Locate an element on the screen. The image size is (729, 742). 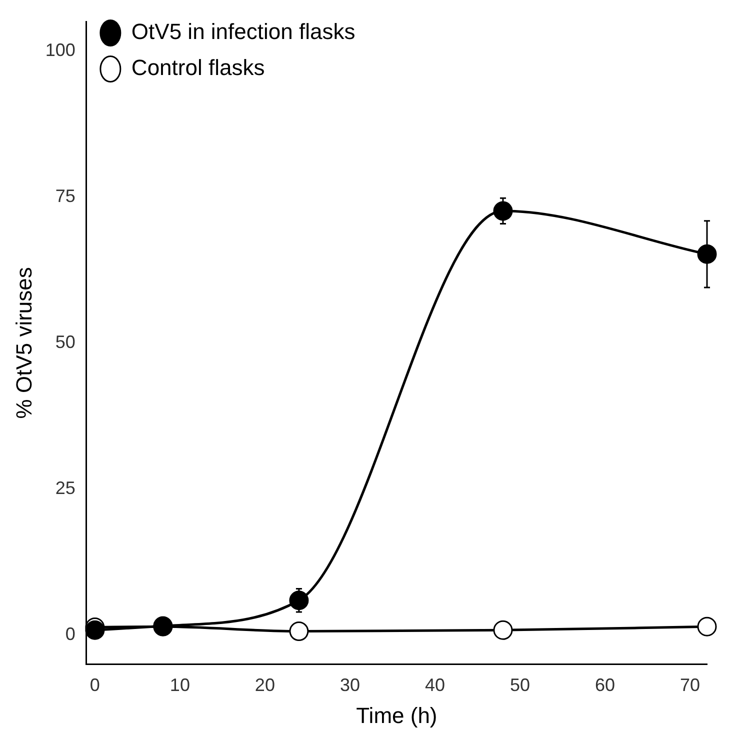
x-tick-label: 60 is located at coordinates (605, 684).